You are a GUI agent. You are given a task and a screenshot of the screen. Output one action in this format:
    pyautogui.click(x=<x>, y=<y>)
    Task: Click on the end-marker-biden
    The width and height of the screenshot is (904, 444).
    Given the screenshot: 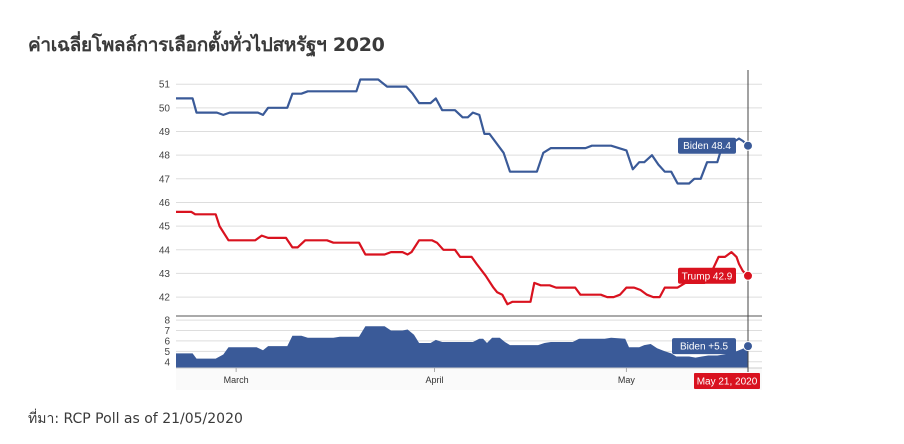 What is the action you would take?
    pyautogui.click(x=748, y=145)
    